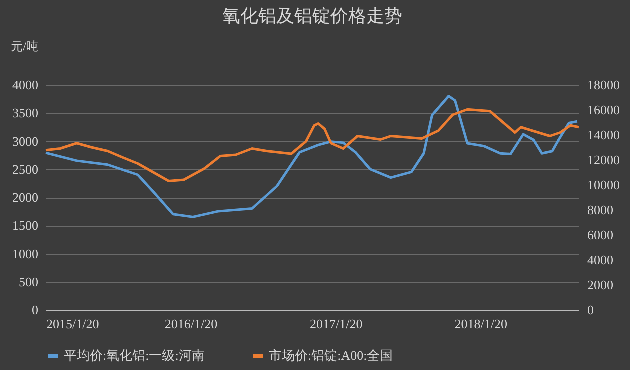 The width and height of the screenshot is (630, 370). I want to click on y2-tick-label: 18000, so click(604, 85).